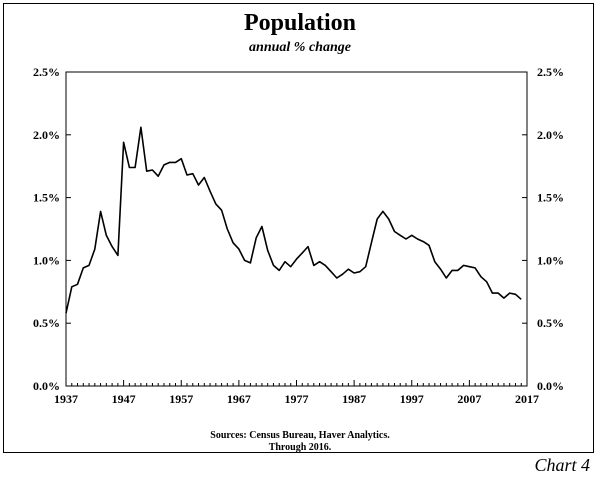  I want to click on x-tick-label: 1987, so click(354, 399).